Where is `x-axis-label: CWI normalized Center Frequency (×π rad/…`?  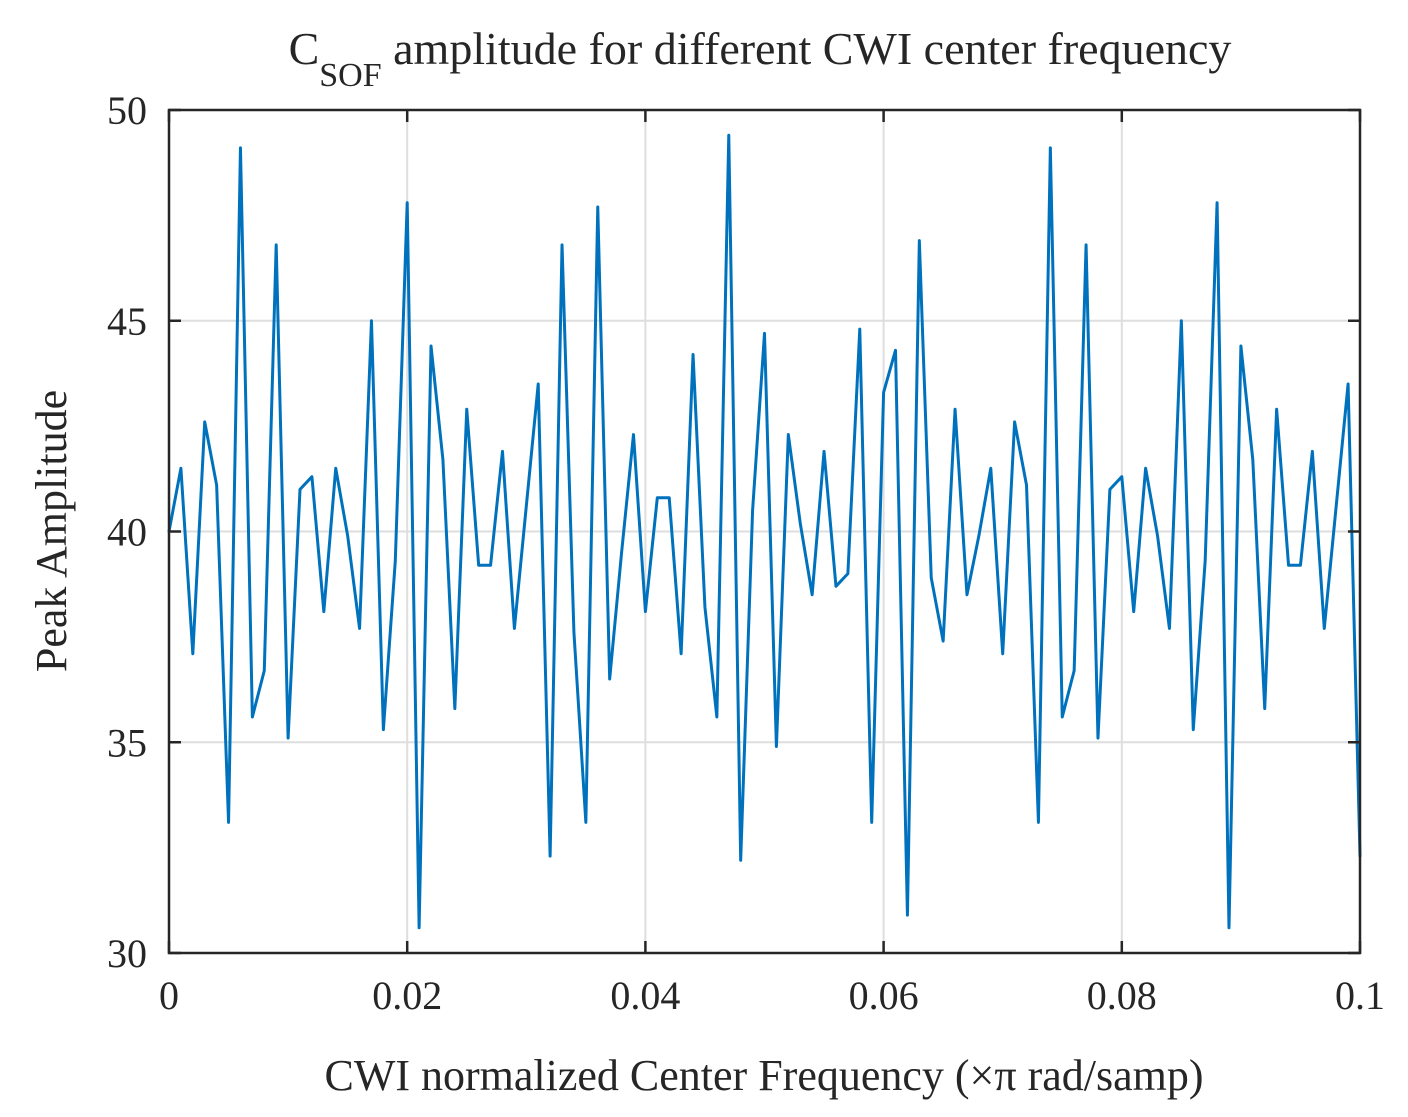 x-axis-label: CWI normalized Center Frequency (×π rad/… is located at coordinates (763, 1075).